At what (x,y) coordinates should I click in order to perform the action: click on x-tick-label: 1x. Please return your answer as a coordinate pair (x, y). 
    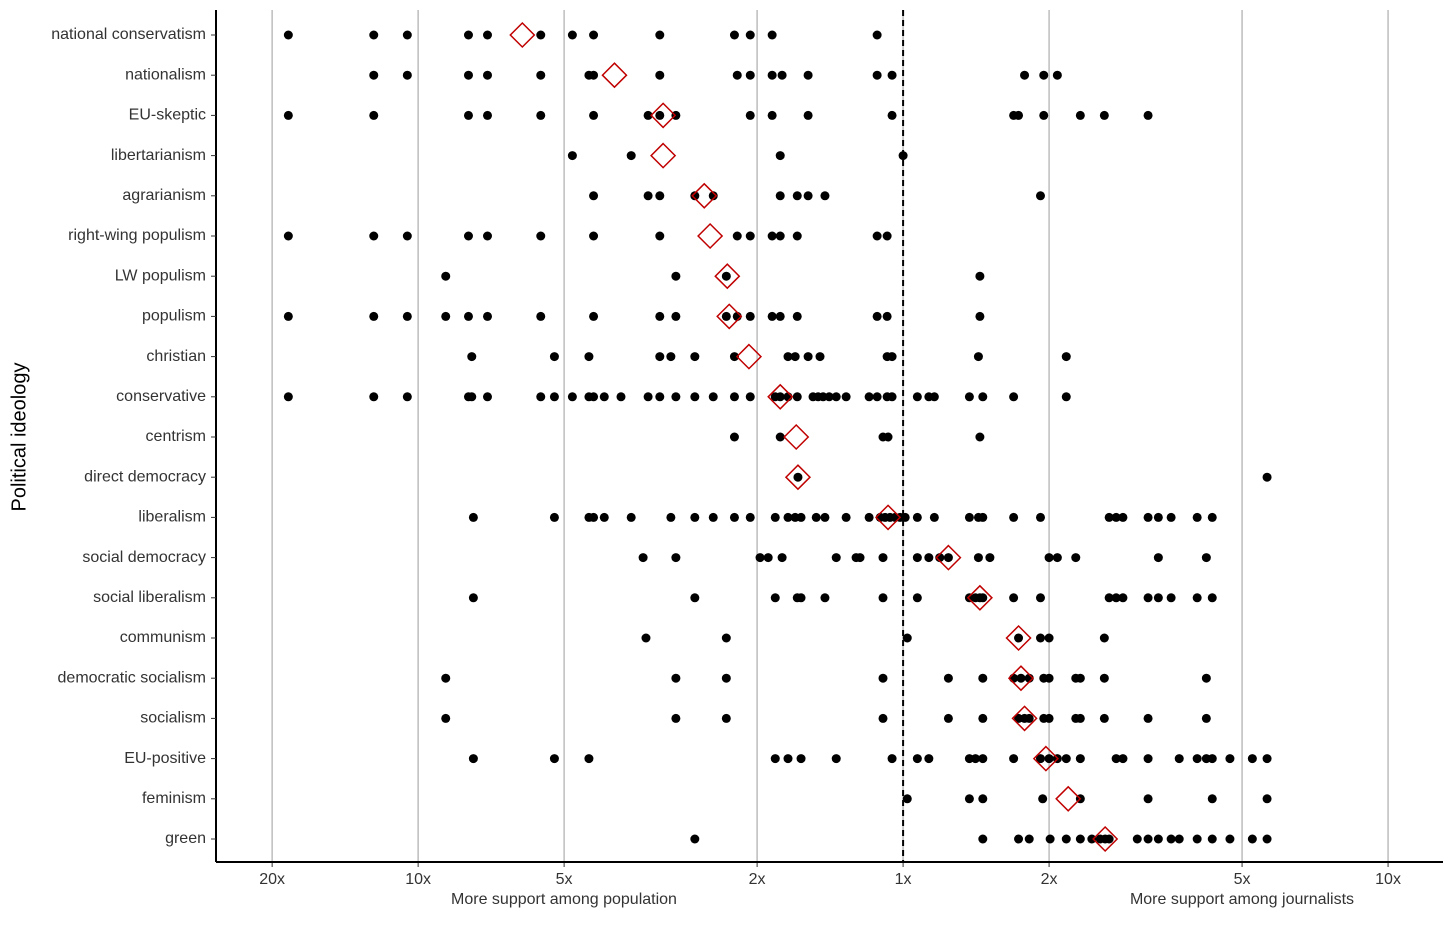
    Looking at the image, I should click on (903, 879).